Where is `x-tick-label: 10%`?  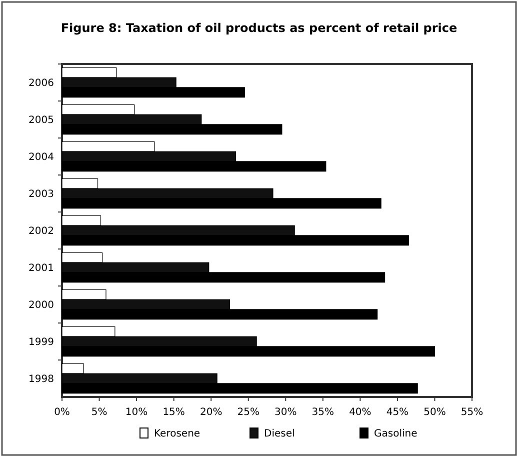
x-tick-label: 10% is located at coordinates (136, 412).